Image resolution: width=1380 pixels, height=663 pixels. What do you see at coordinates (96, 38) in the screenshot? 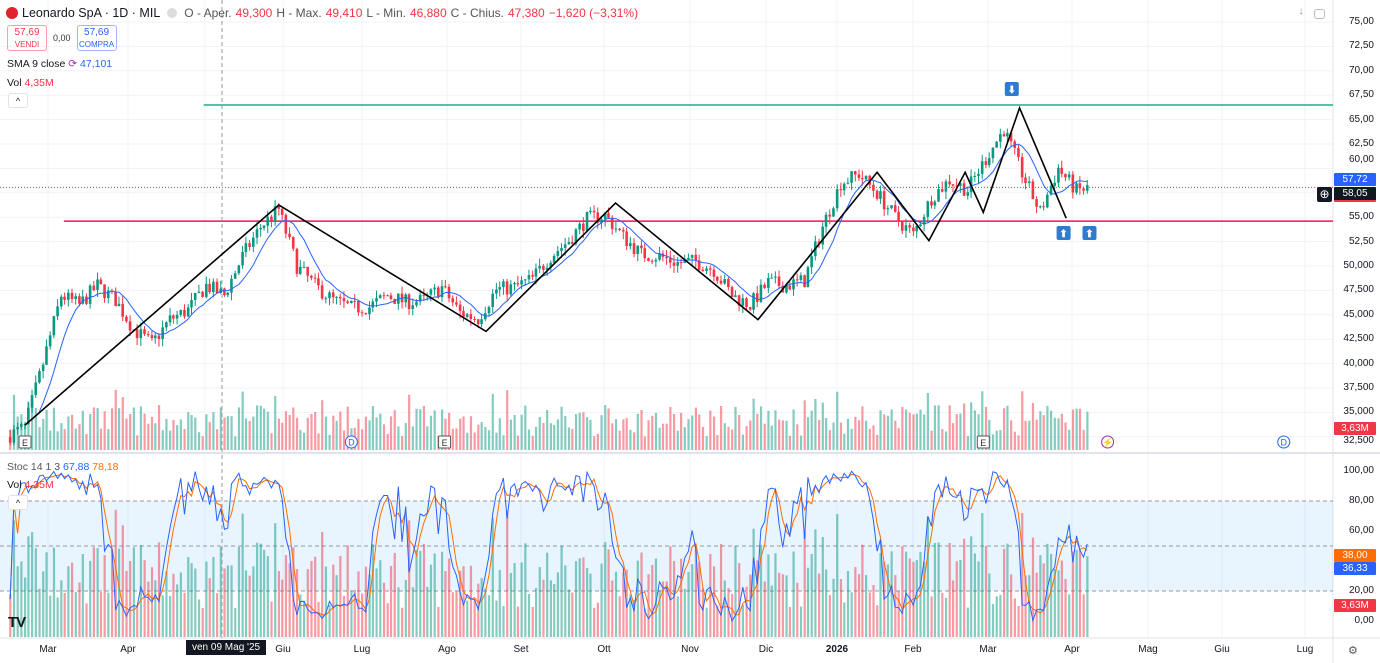
I see `buy-button: 57,69 COMPRA` at bounding box center [96, 38].